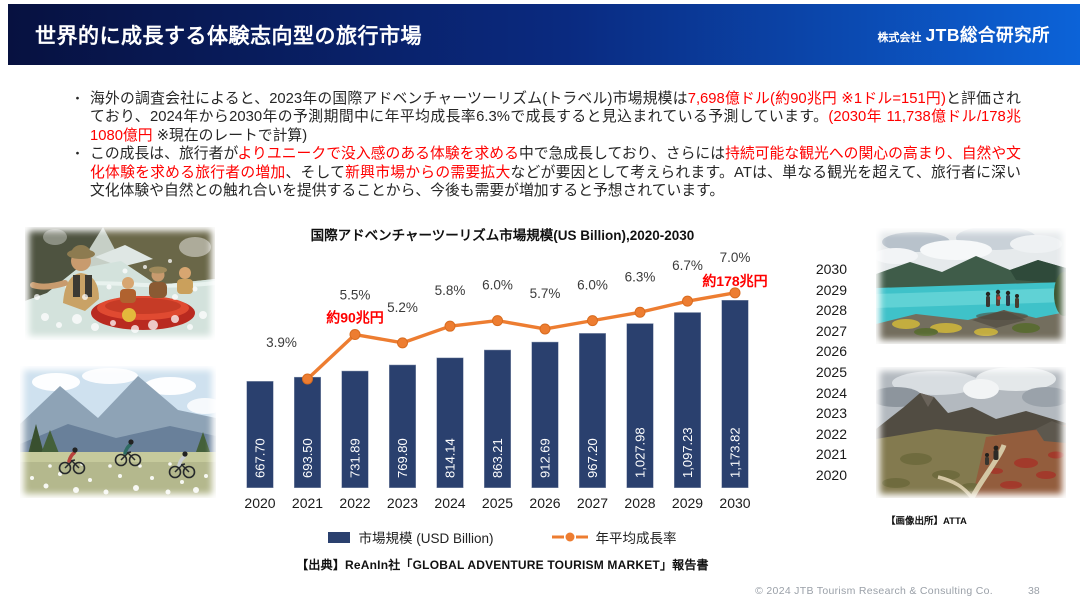 The height and width of the screenshot is (604, 1080). Describe the element at coordinates (545, 458) in the screenshot. I see `bar-value-label: 912.69` at that location.